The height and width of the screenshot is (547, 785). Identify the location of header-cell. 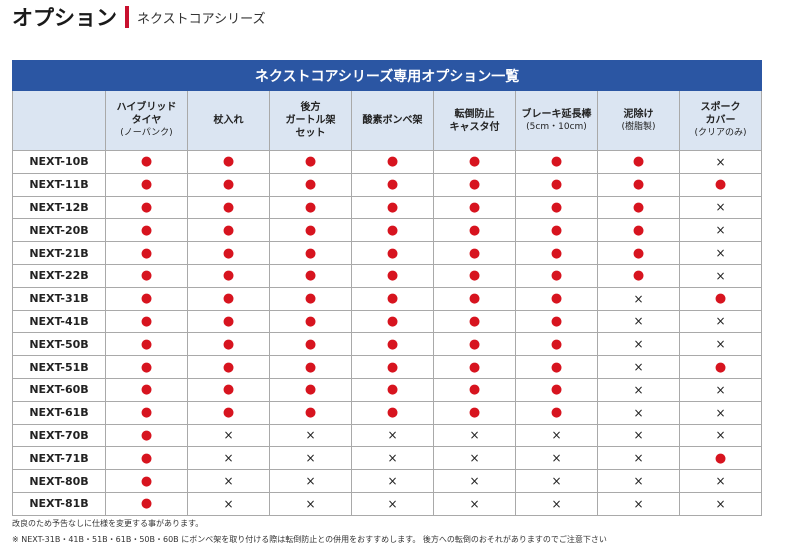
(59, 120).